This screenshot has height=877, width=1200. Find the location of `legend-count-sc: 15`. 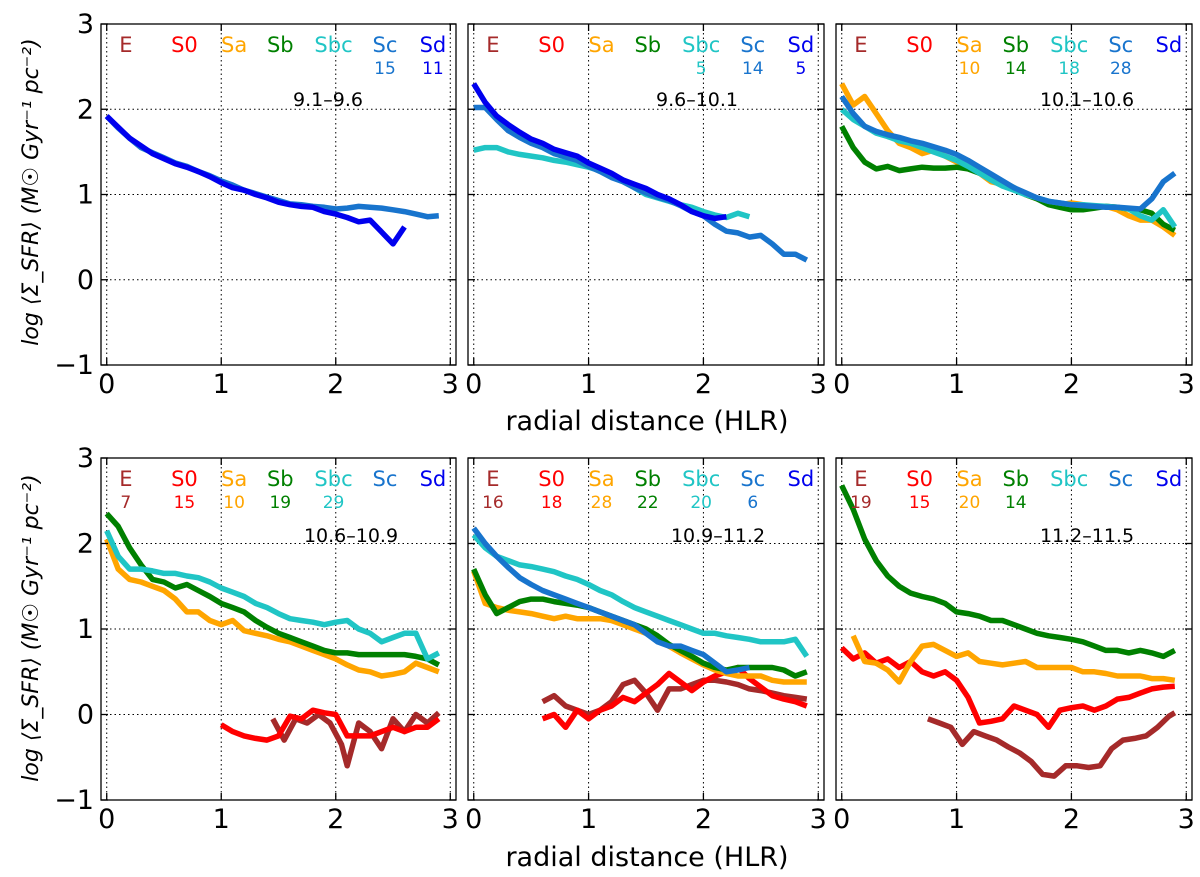

legend-count-sc: 15 is located at coordinates (385, 69).